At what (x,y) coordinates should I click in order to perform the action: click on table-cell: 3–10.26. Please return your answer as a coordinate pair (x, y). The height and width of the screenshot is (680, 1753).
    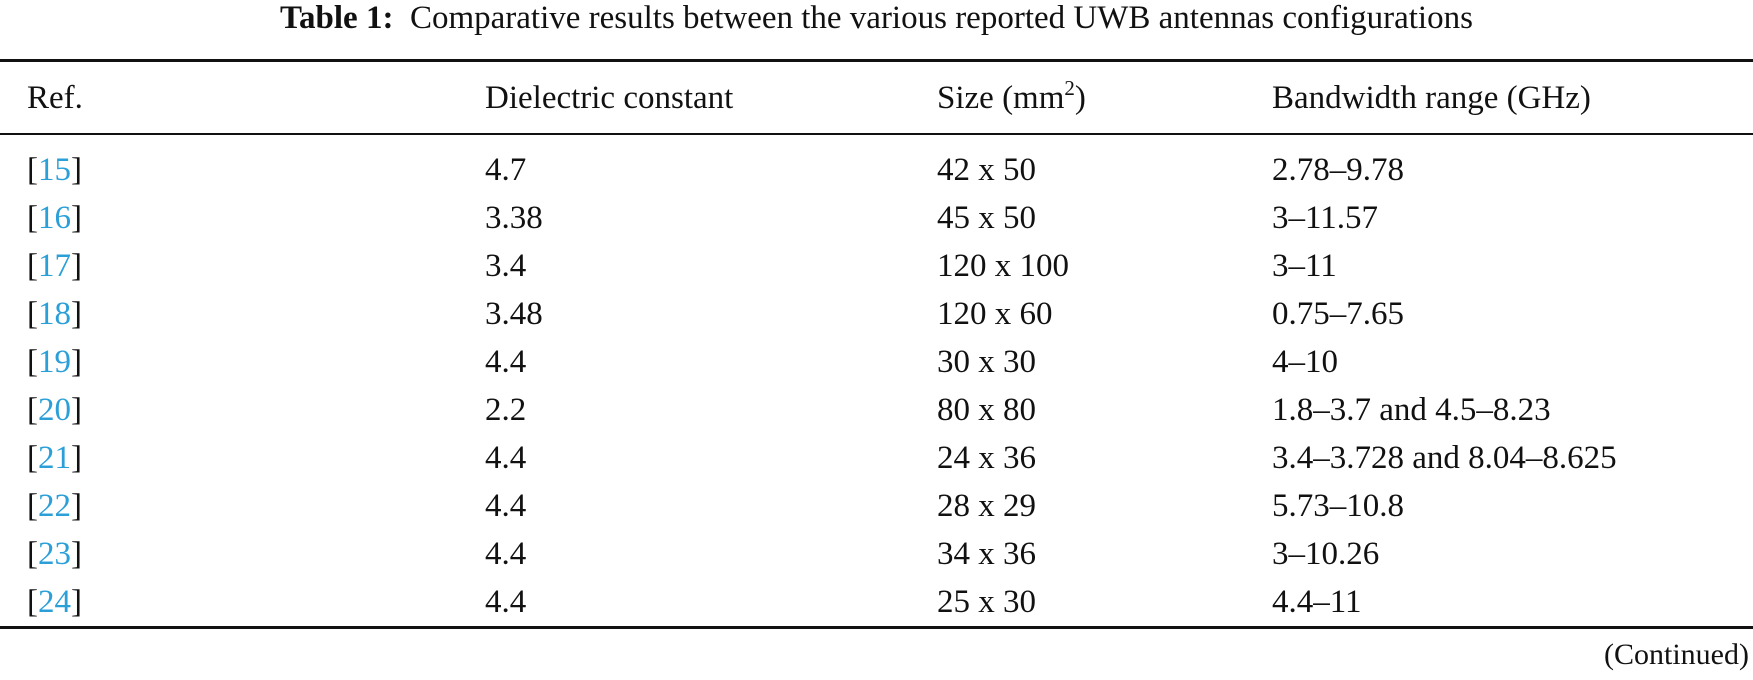
    Looking at the image, I should click on (1326, 554).